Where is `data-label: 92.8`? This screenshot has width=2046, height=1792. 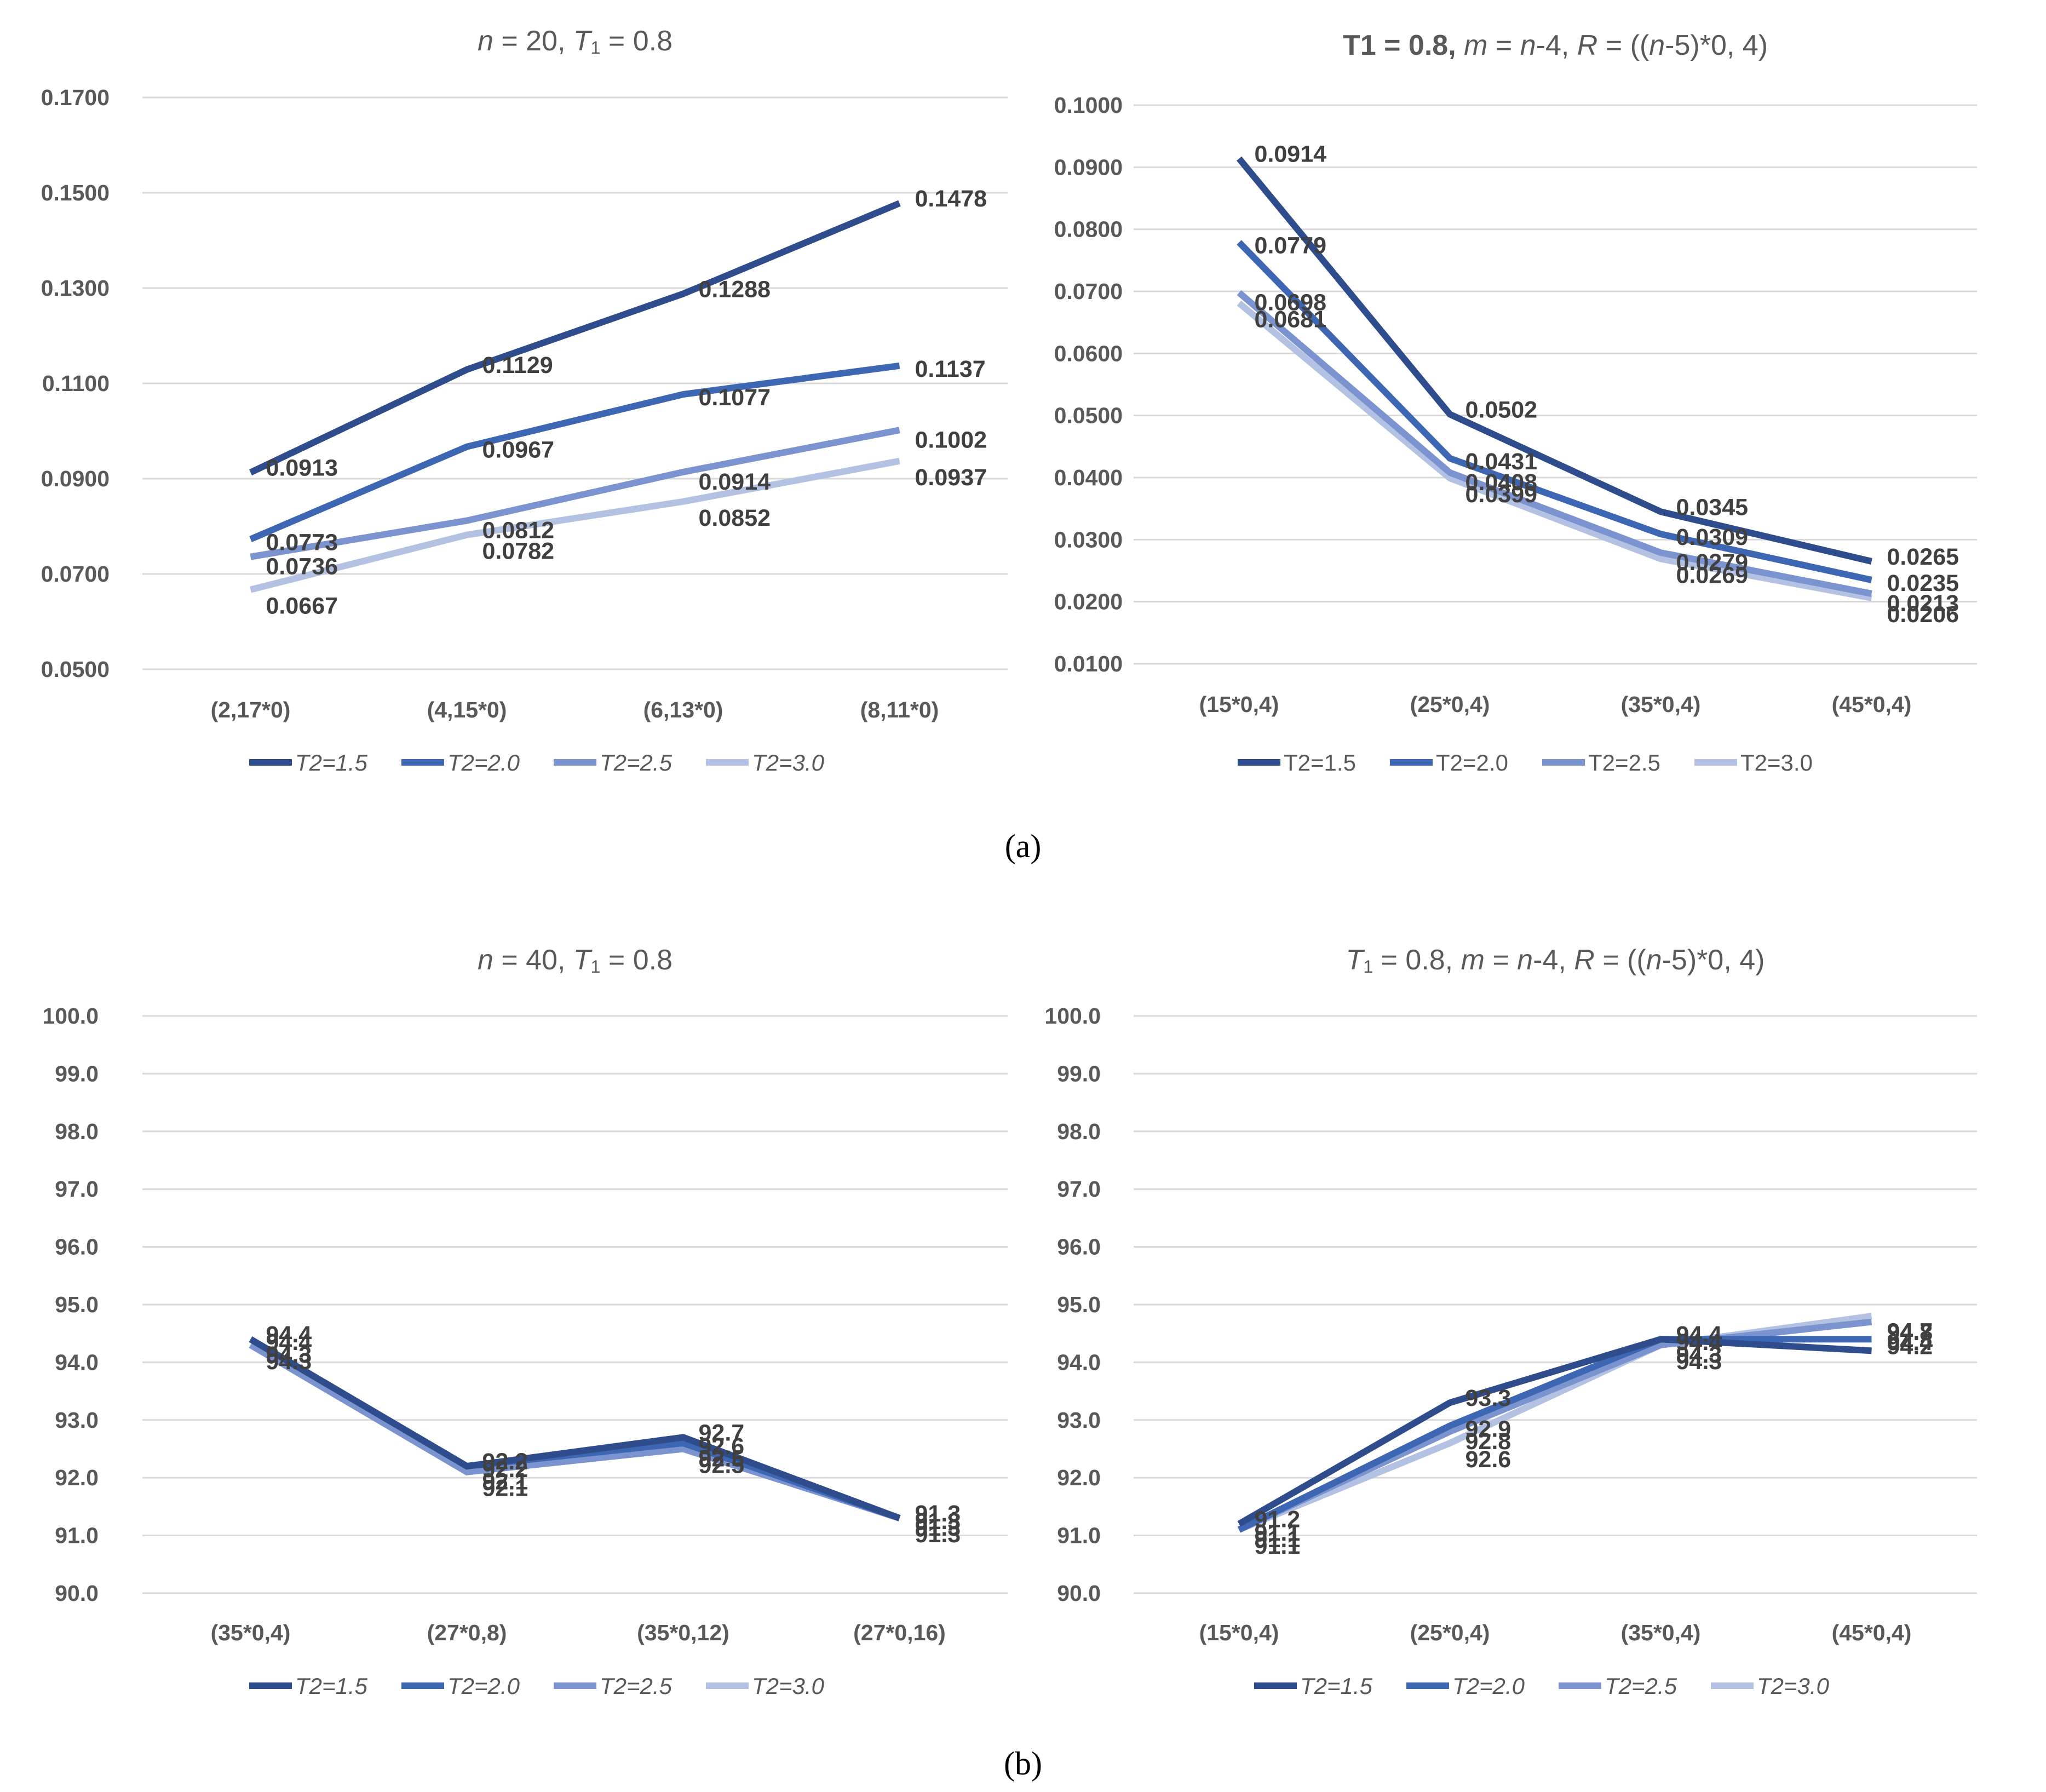 data-label: 92.8 is located at coordinates (1488, 1441).